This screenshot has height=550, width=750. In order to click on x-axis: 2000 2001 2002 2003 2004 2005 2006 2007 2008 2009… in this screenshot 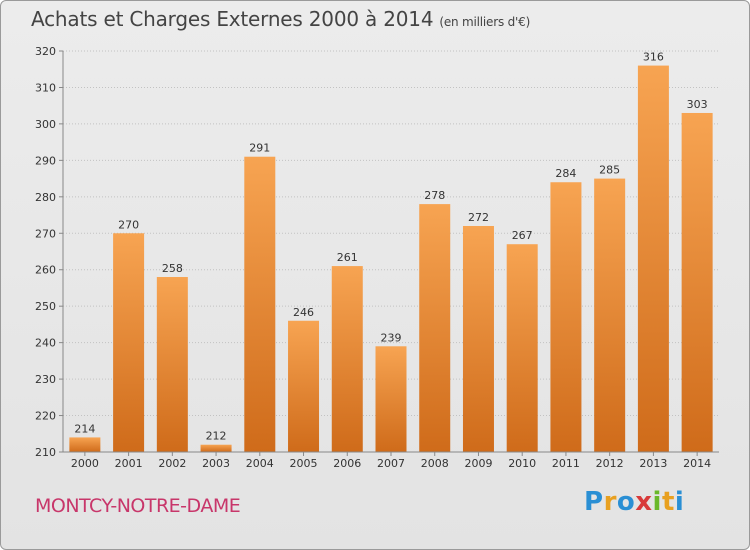, I will do `click(391, 460)`.